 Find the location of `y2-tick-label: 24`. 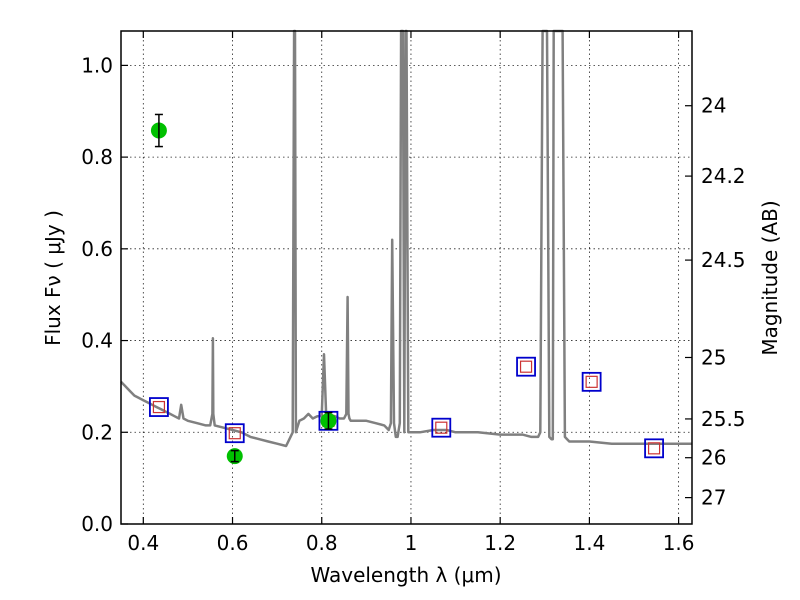

y2-tick-label: 24 is located at coordinates (713, 106).